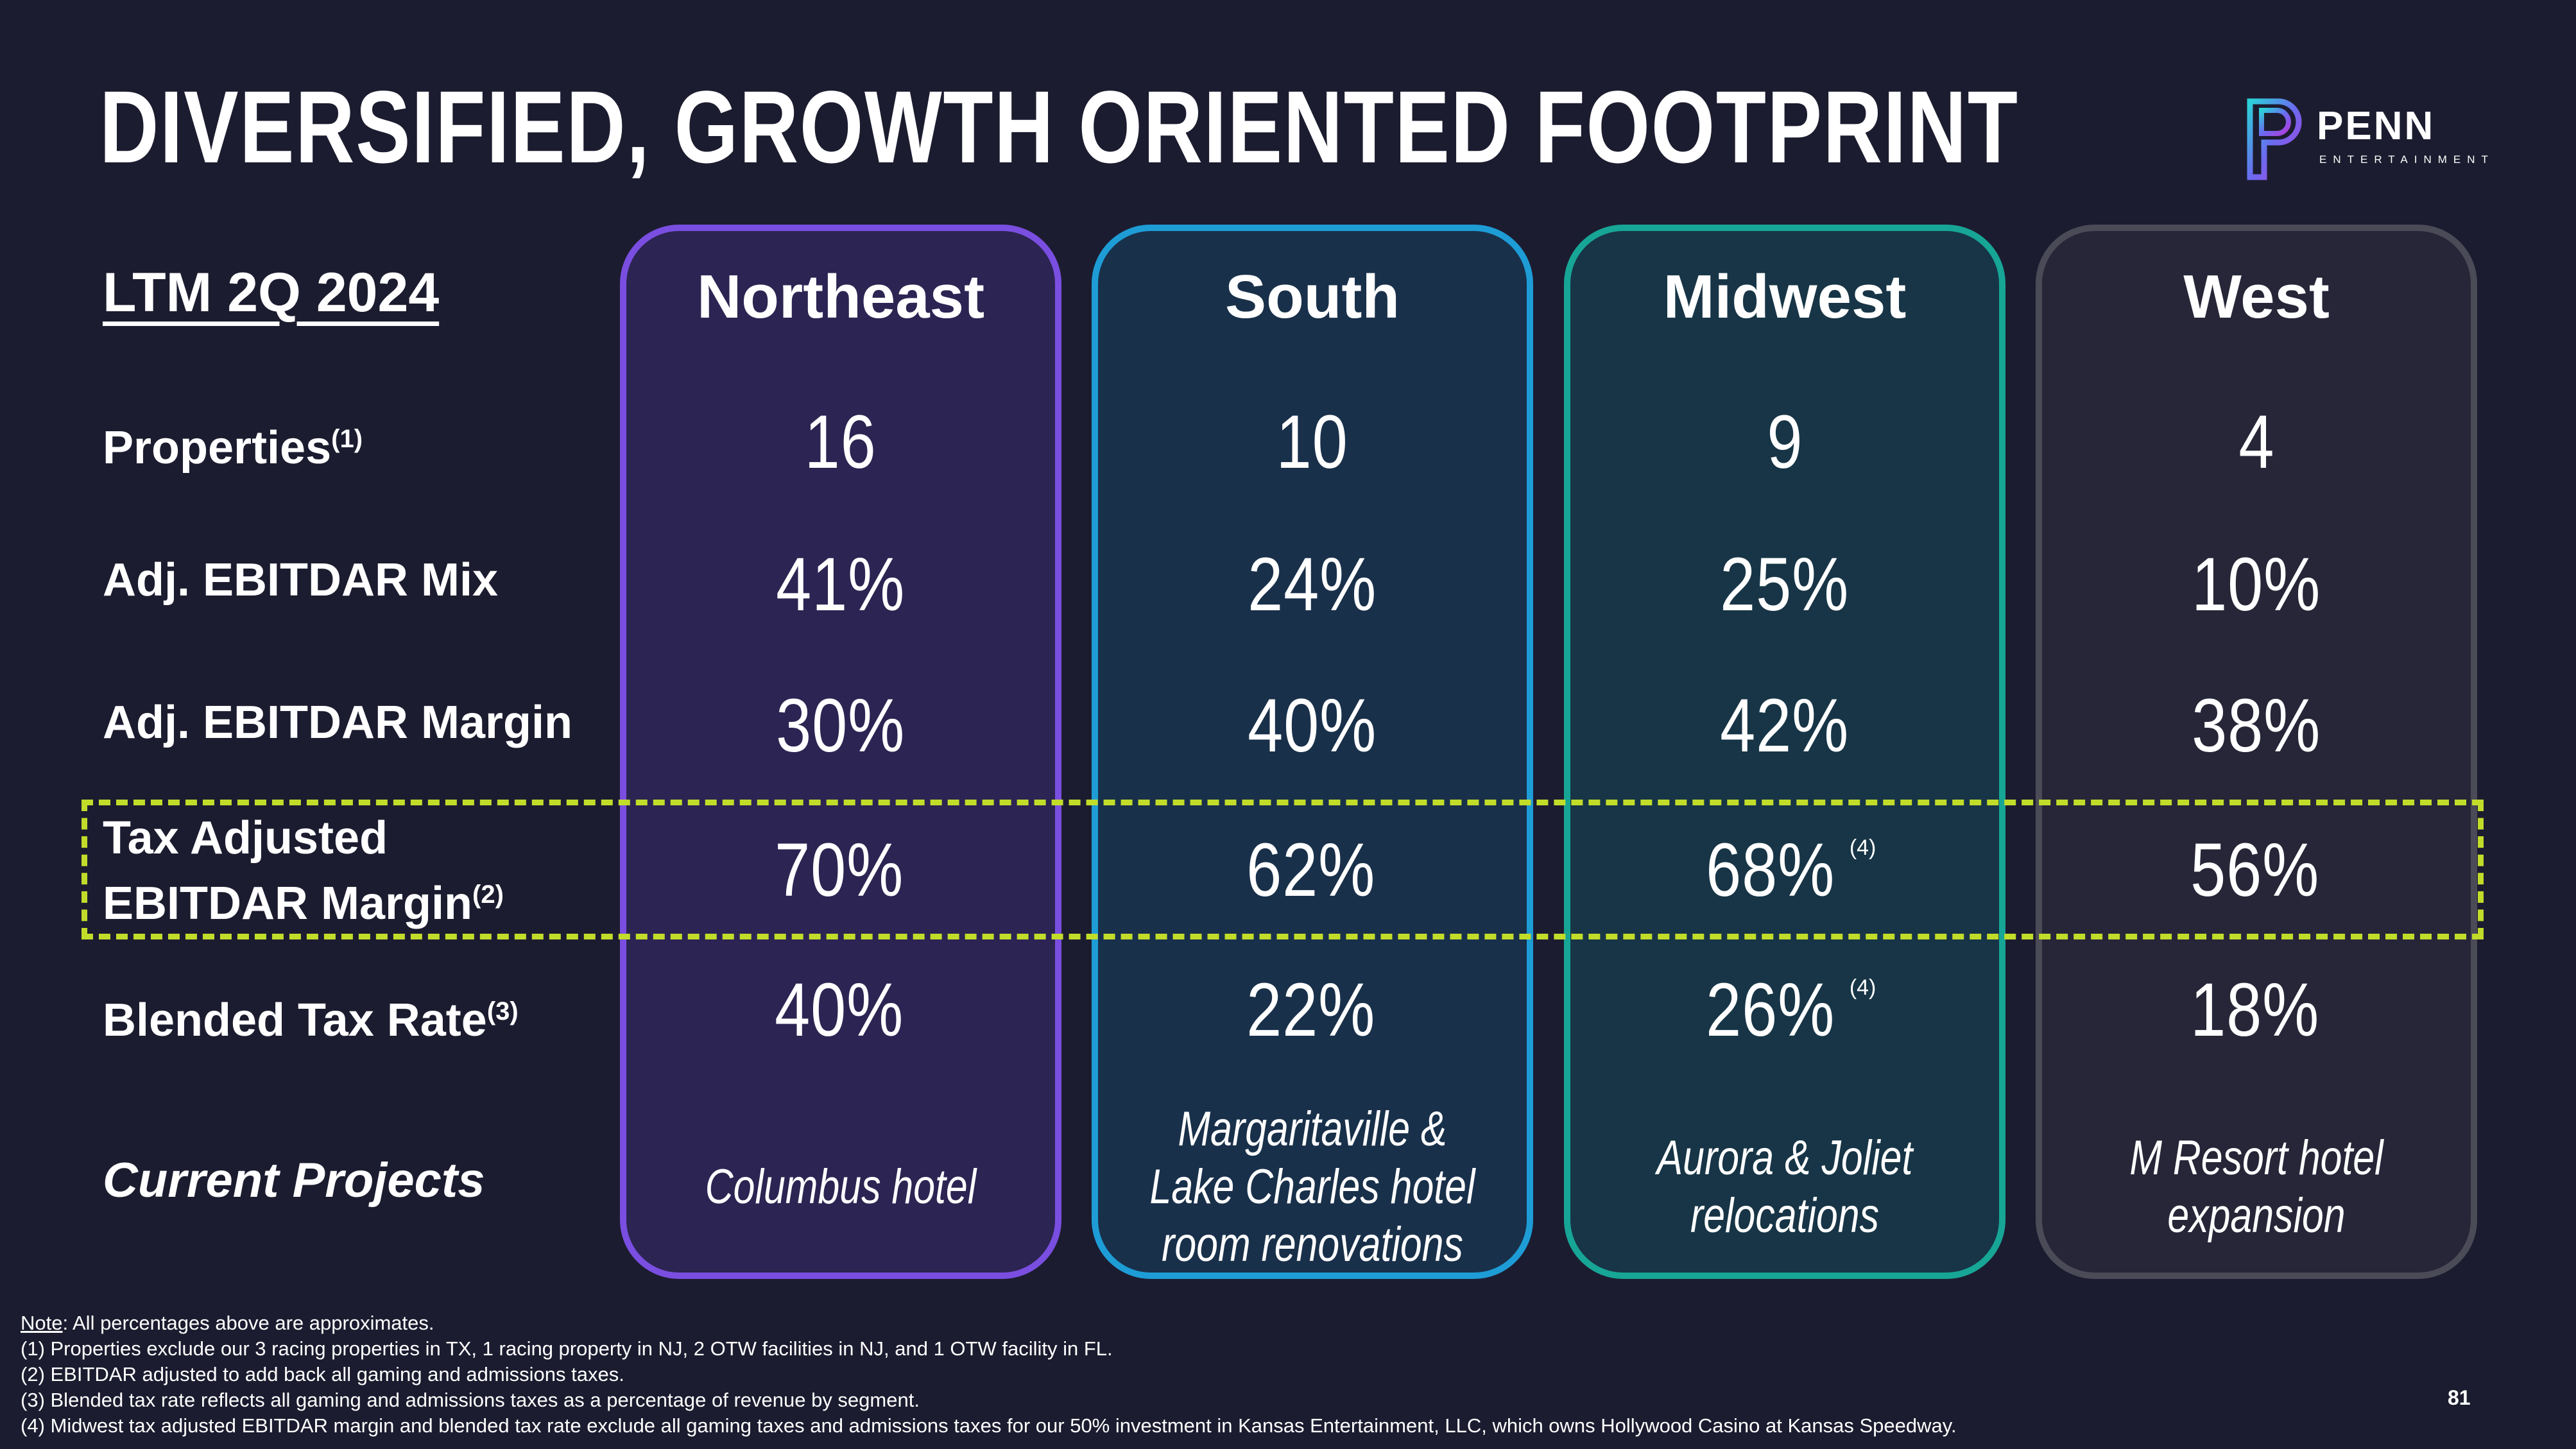  Describe the element at coordinates (347, 439) in the screenshot. I see `label-properties-footnote: (1)` at that location.